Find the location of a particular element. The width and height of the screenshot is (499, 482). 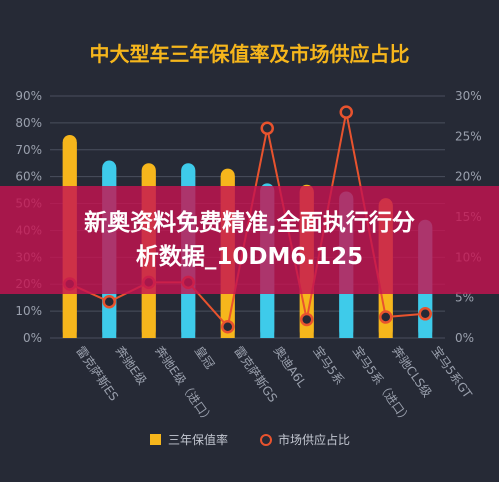

y-left-tick-label: 70% is located at coordinates (28, 150).